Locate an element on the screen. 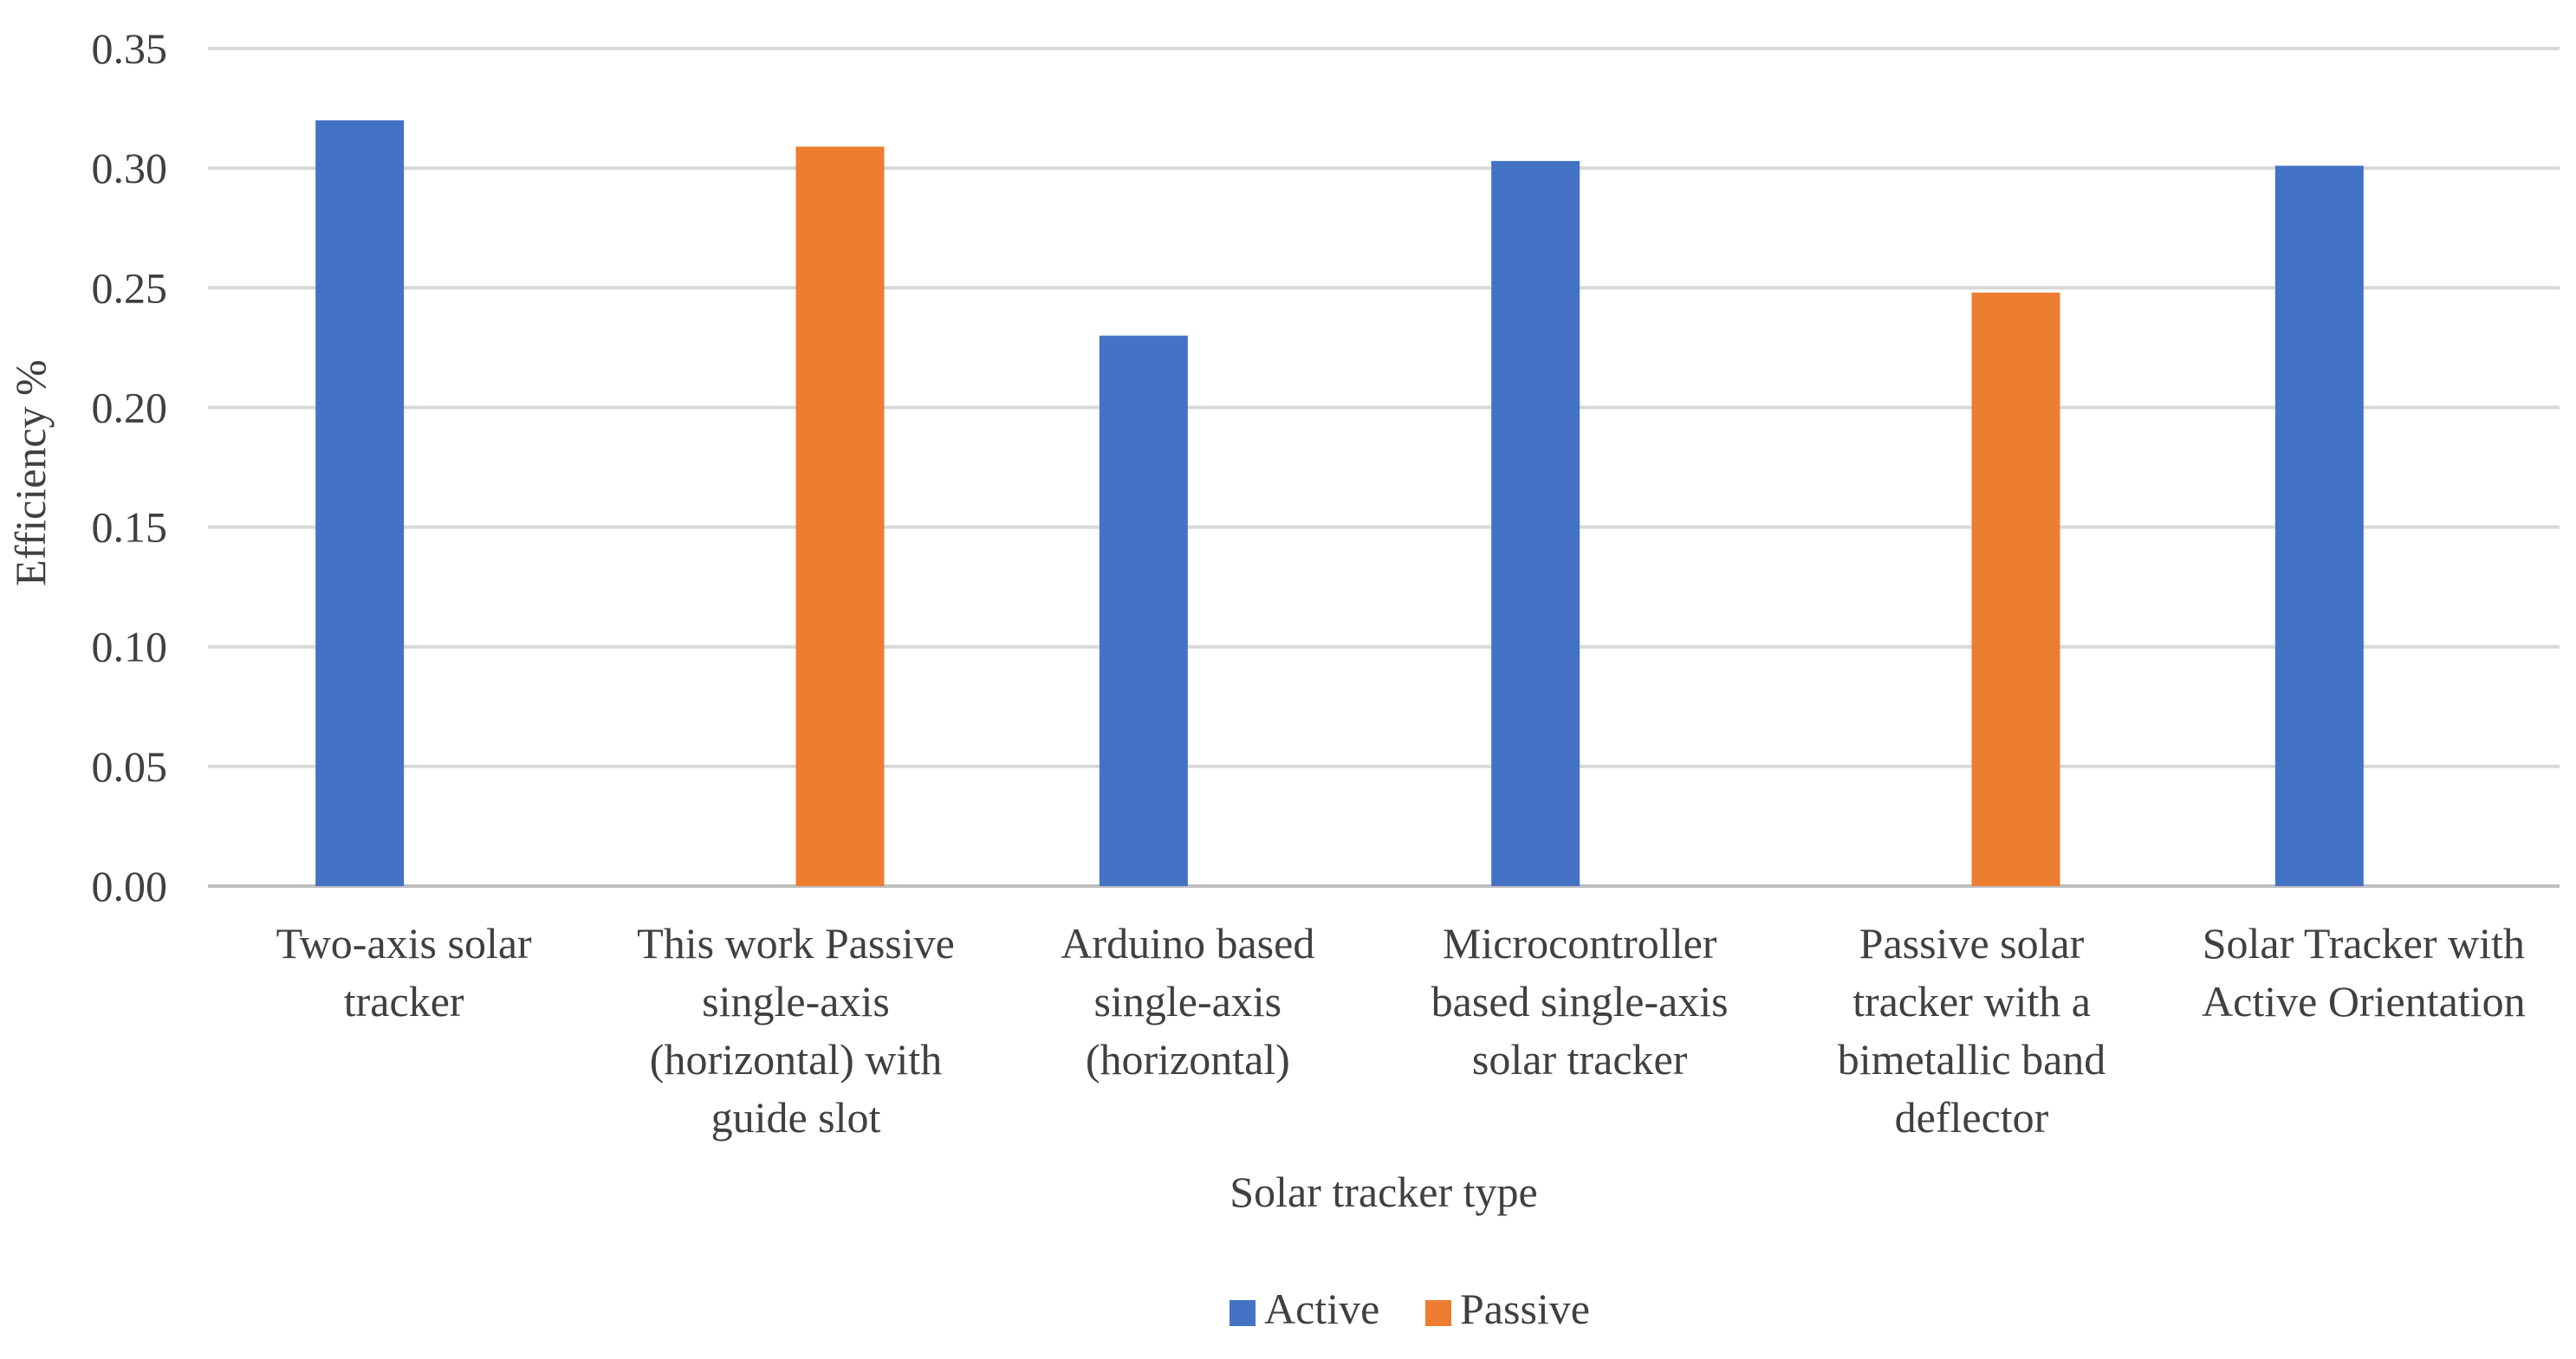  y-tick-label: 0.05 is located at coordinates (130, 766).